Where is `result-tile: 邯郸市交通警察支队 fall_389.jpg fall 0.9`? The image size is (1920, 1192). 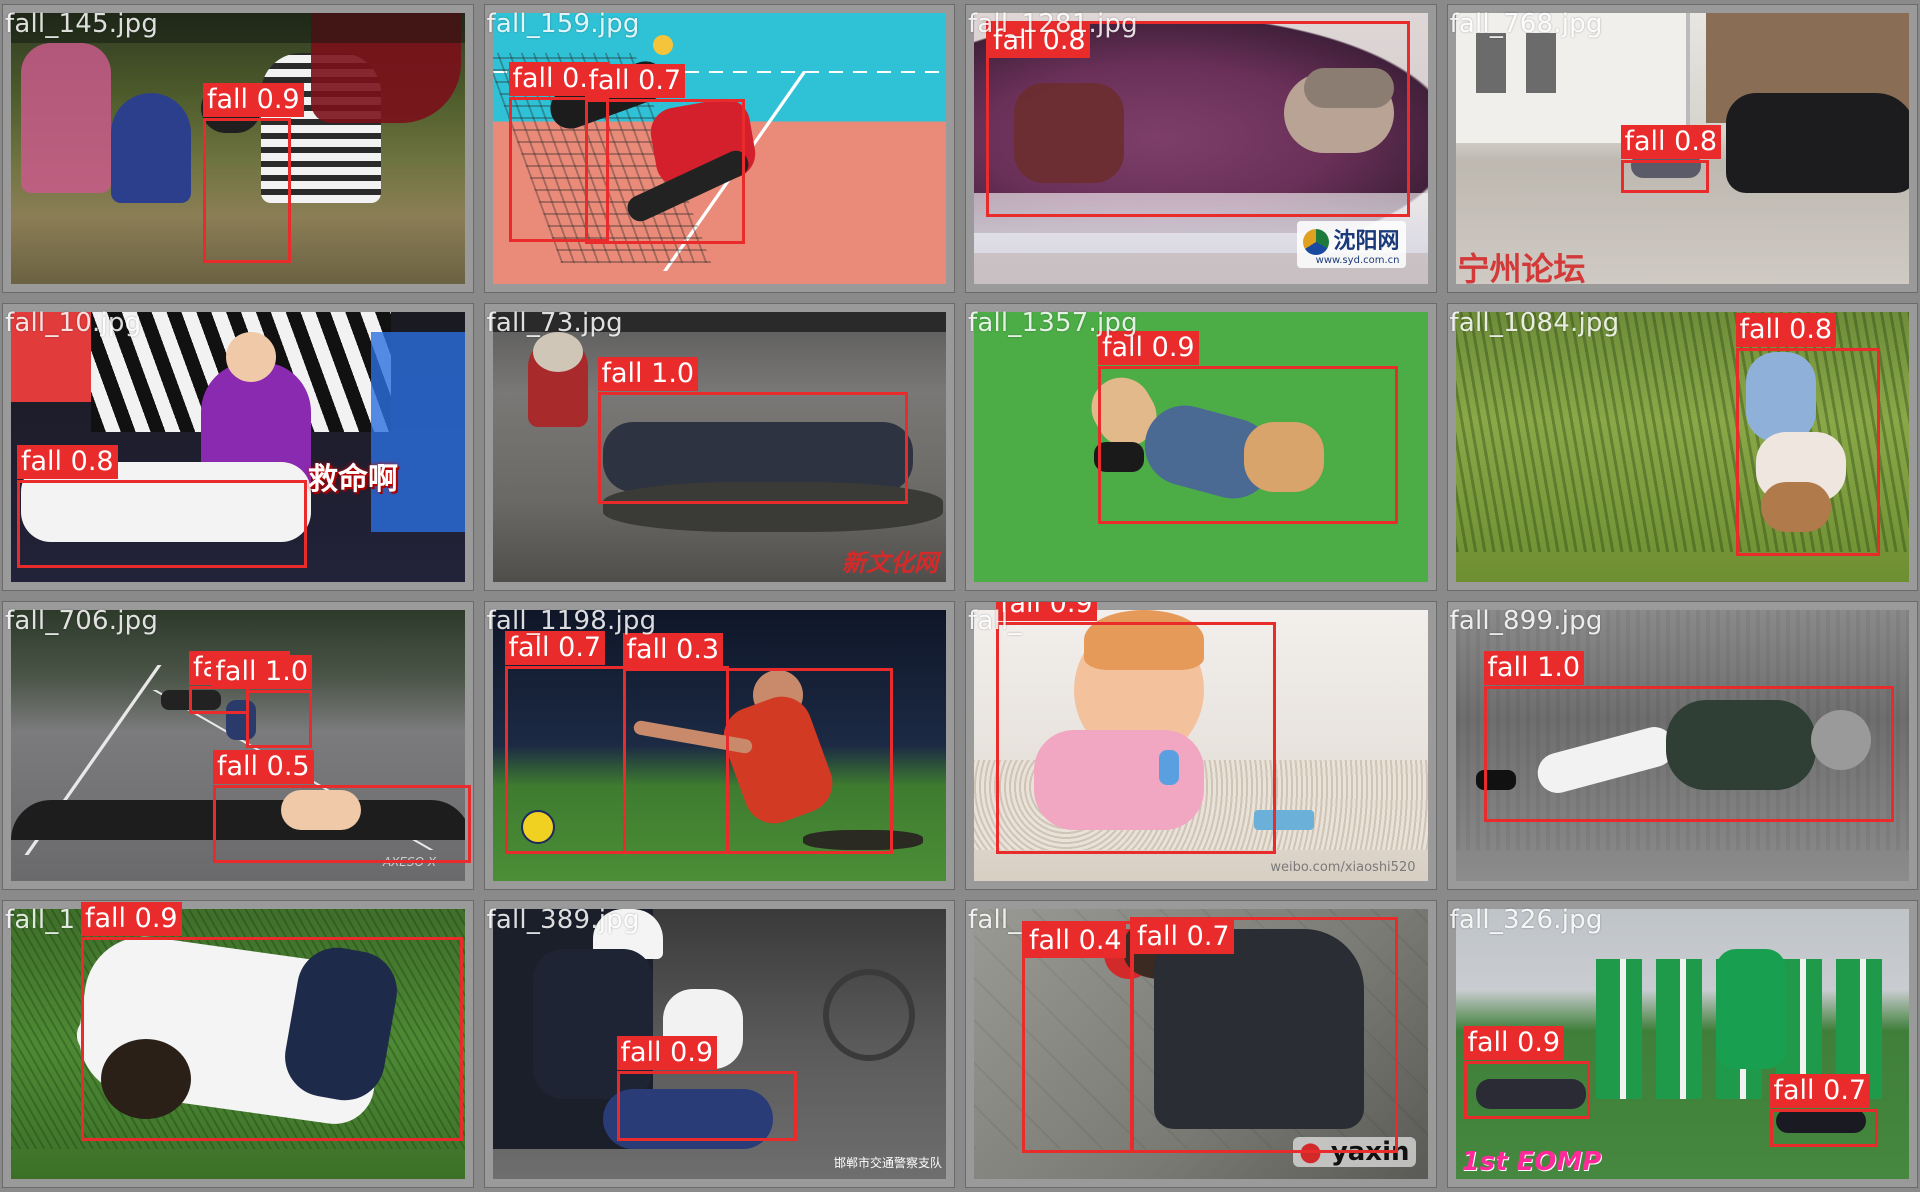
result-tile: 邯郸市交通警察支队 fall_389.jpg fall 0.9 is located at coordinates (719, 1043).